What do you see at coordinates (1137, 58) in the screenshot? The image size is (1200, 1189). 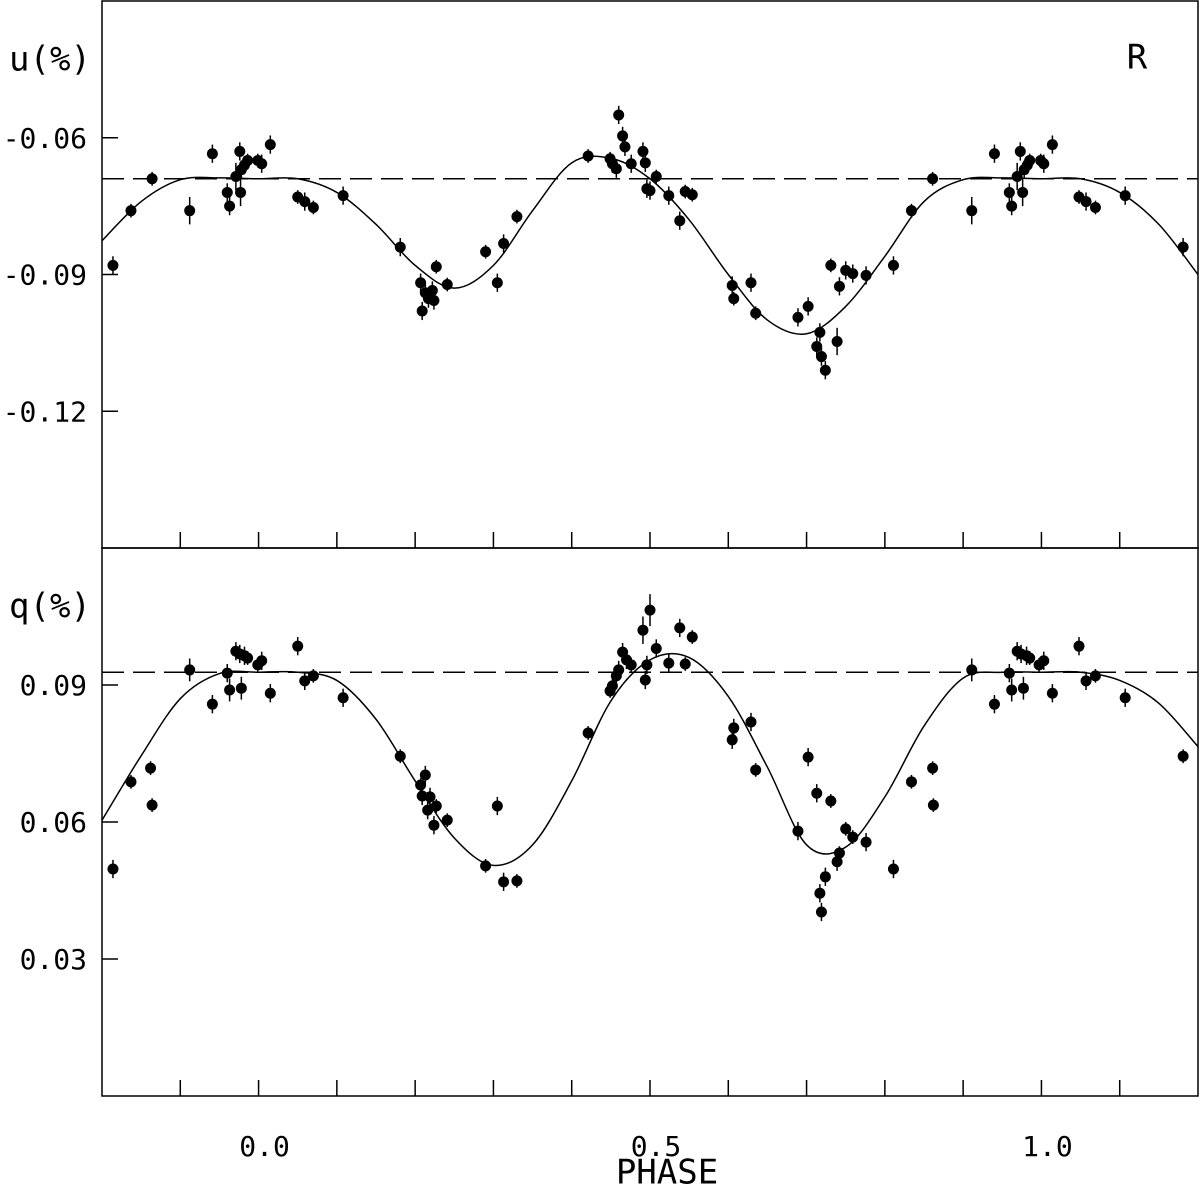 I see `annotation: R` at bounding box center [1137, 58].